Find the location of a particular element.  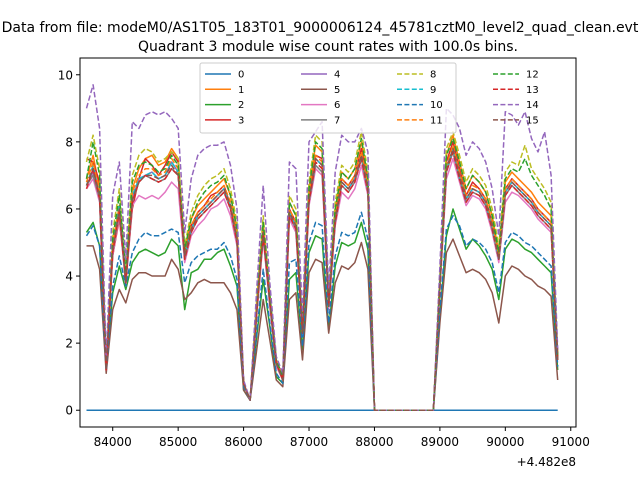

legend-label-3: 3 is located at coordinates (241, 120).